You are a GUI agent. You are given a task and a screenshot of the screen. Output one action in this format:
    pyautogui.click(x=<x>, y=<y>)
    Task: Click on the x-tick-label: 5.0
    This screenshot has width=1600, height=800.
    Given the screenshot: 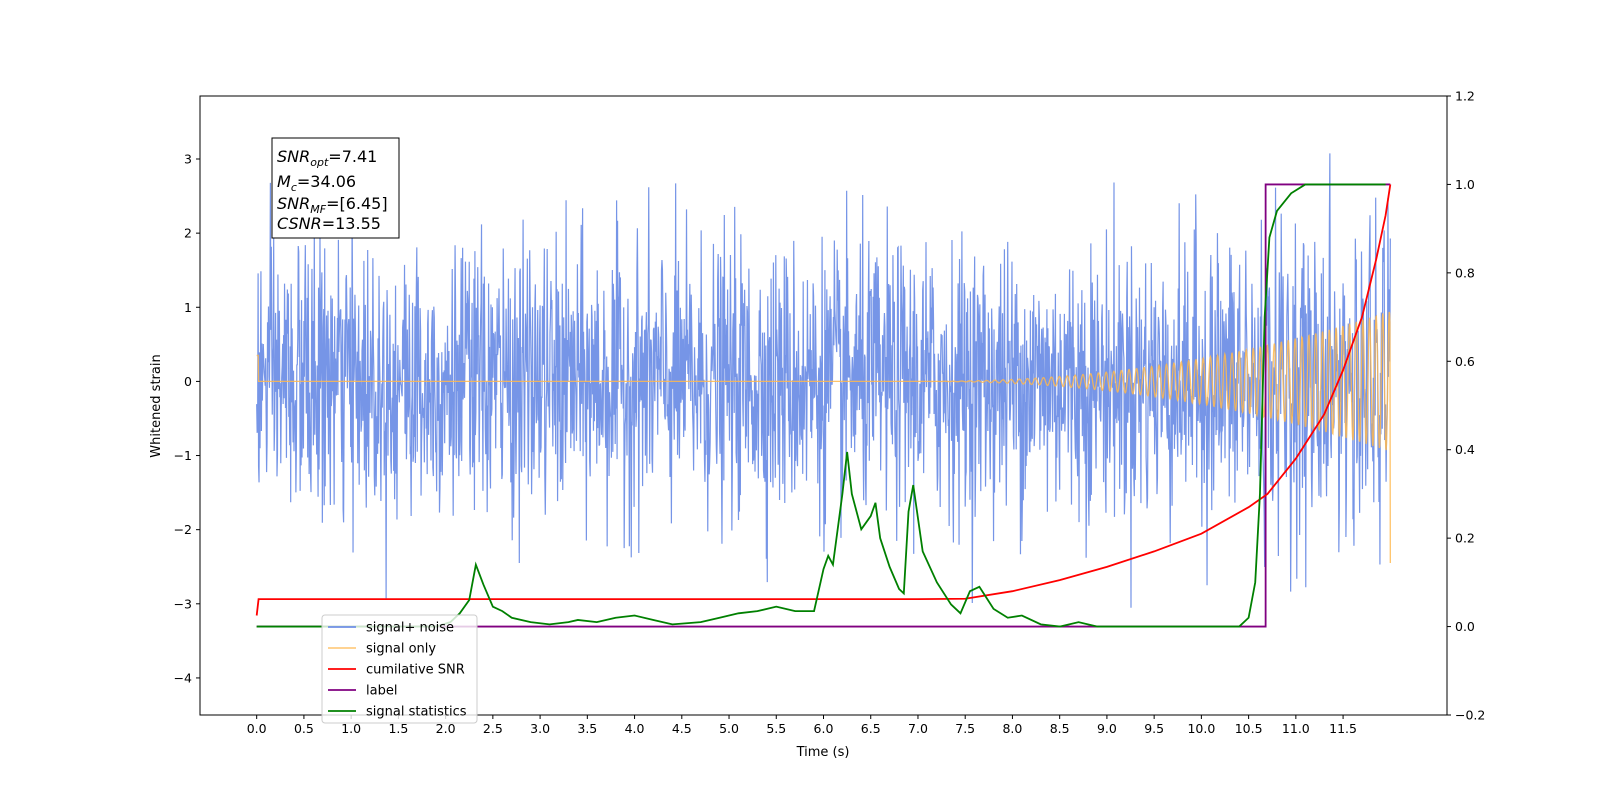 What is the action you would take?
    pyautogui.click(x=729, y=728)
    